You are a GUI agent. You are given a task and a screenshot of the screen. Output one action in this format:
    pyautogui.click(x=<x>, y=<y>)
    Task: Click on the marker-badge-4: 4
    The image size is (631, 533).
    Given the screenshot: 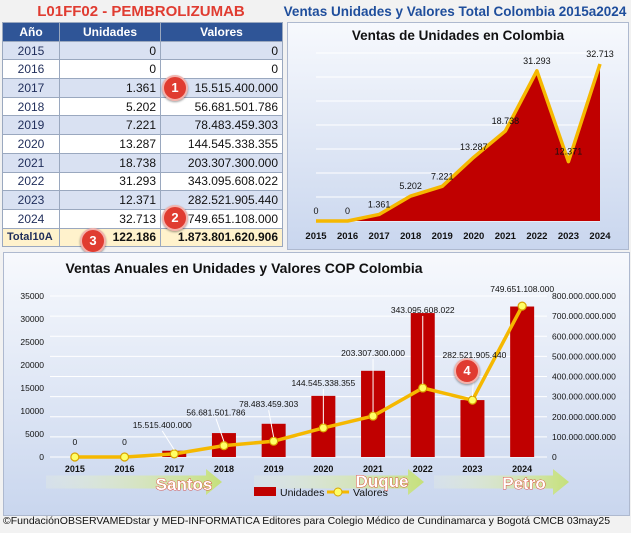 What is the action you would take?
    pyautogui.click(x=467, y=371)
    